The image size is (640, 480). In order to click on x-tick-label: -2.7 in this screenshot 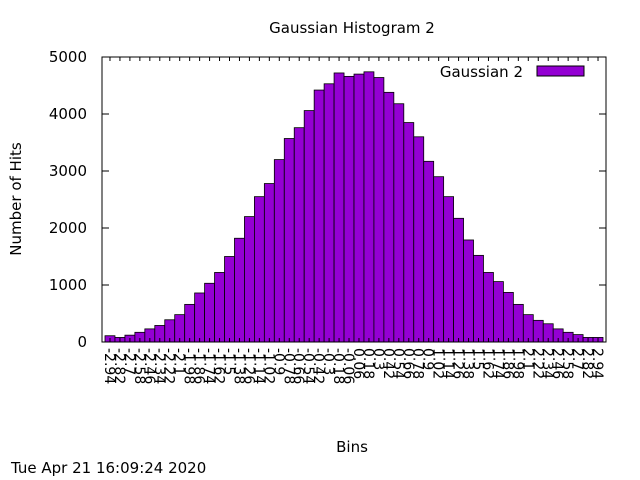, I will do `click(129, 361)`.